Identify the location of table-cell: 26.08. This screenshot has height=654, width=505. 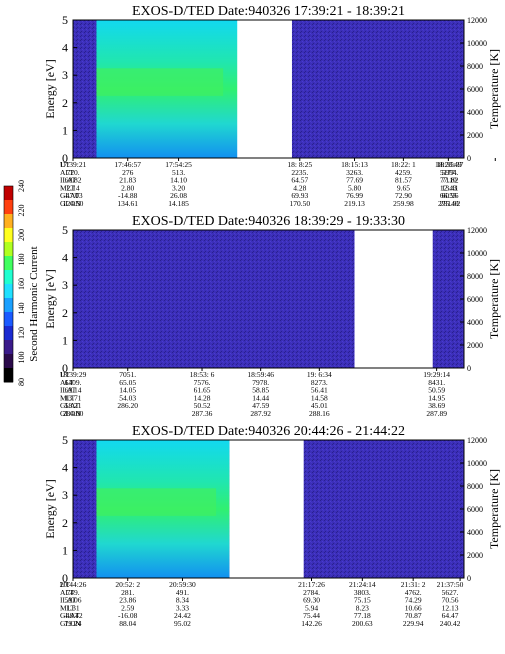
(178, 195).